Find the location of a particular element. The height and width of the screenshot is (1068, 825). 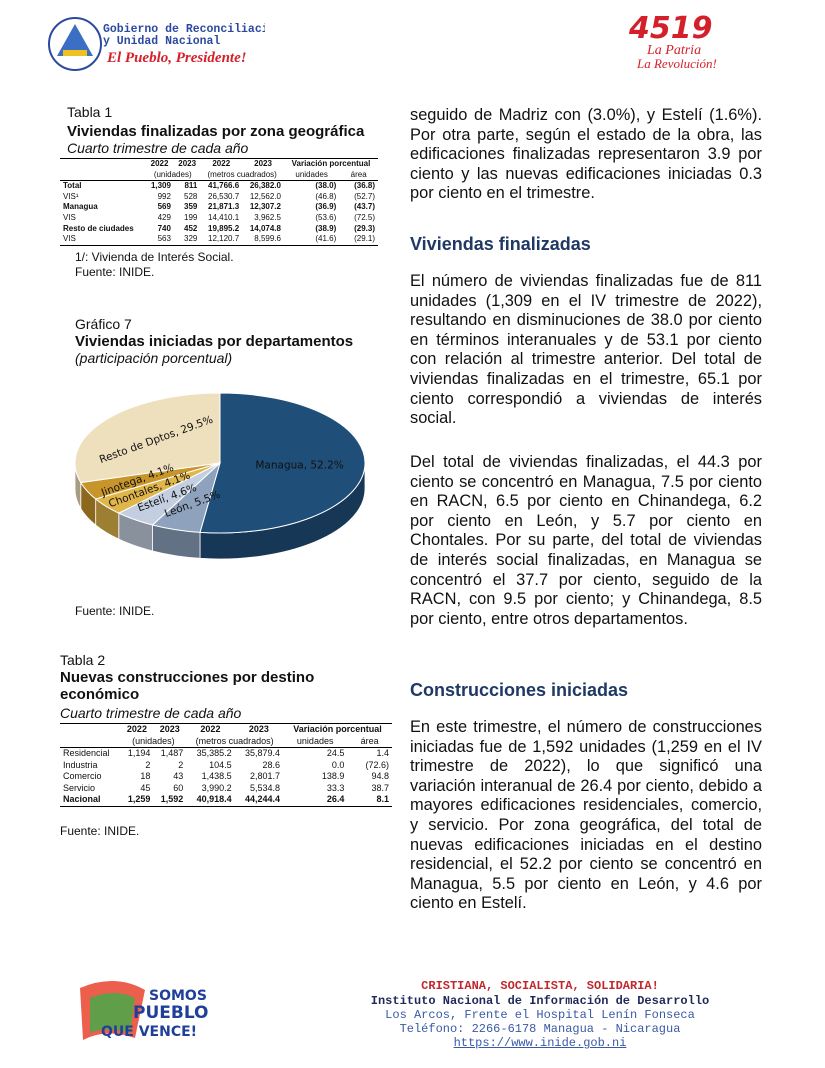

table-cell: 1.4 is located at coordinates (382, 753).